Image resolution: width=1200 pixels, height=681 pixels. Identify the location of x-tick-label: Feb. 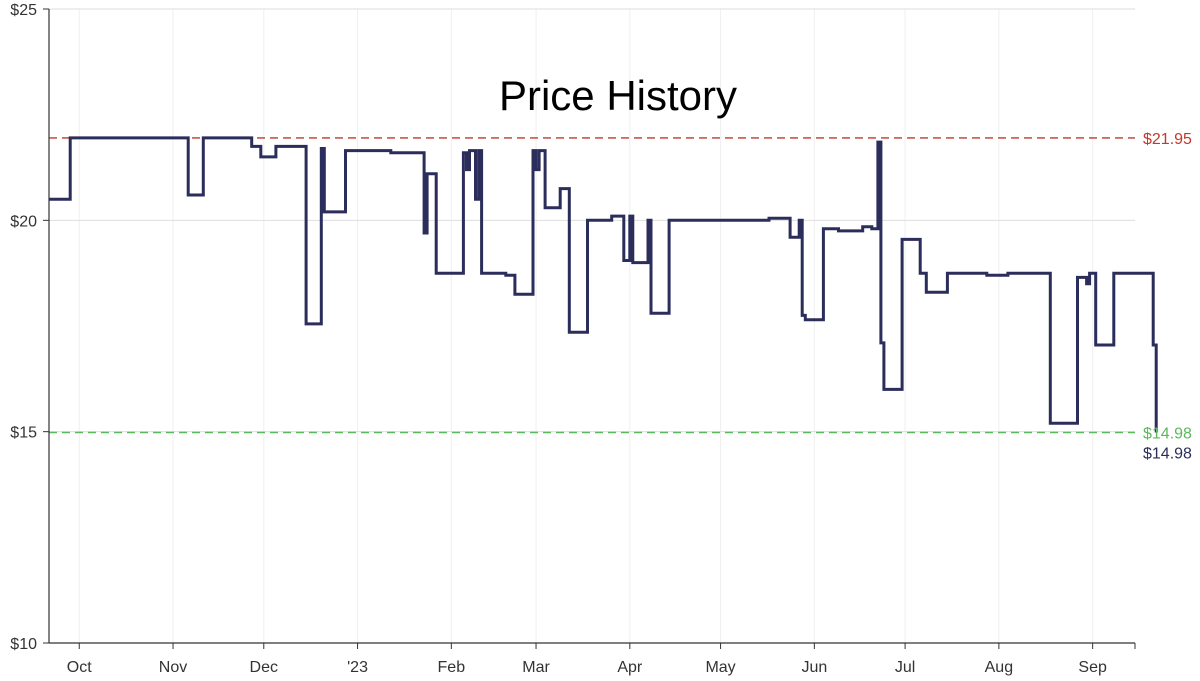
(452, 667).